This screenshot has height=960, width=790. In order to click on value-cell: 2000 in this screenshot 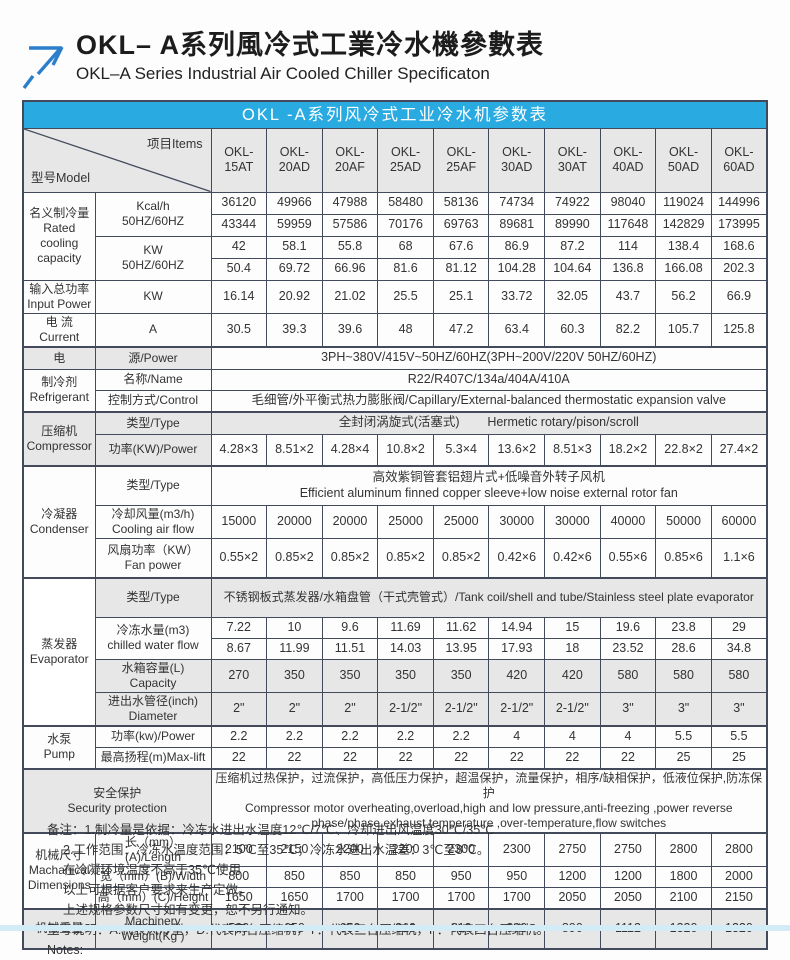, I will do `click(739, 876)`.